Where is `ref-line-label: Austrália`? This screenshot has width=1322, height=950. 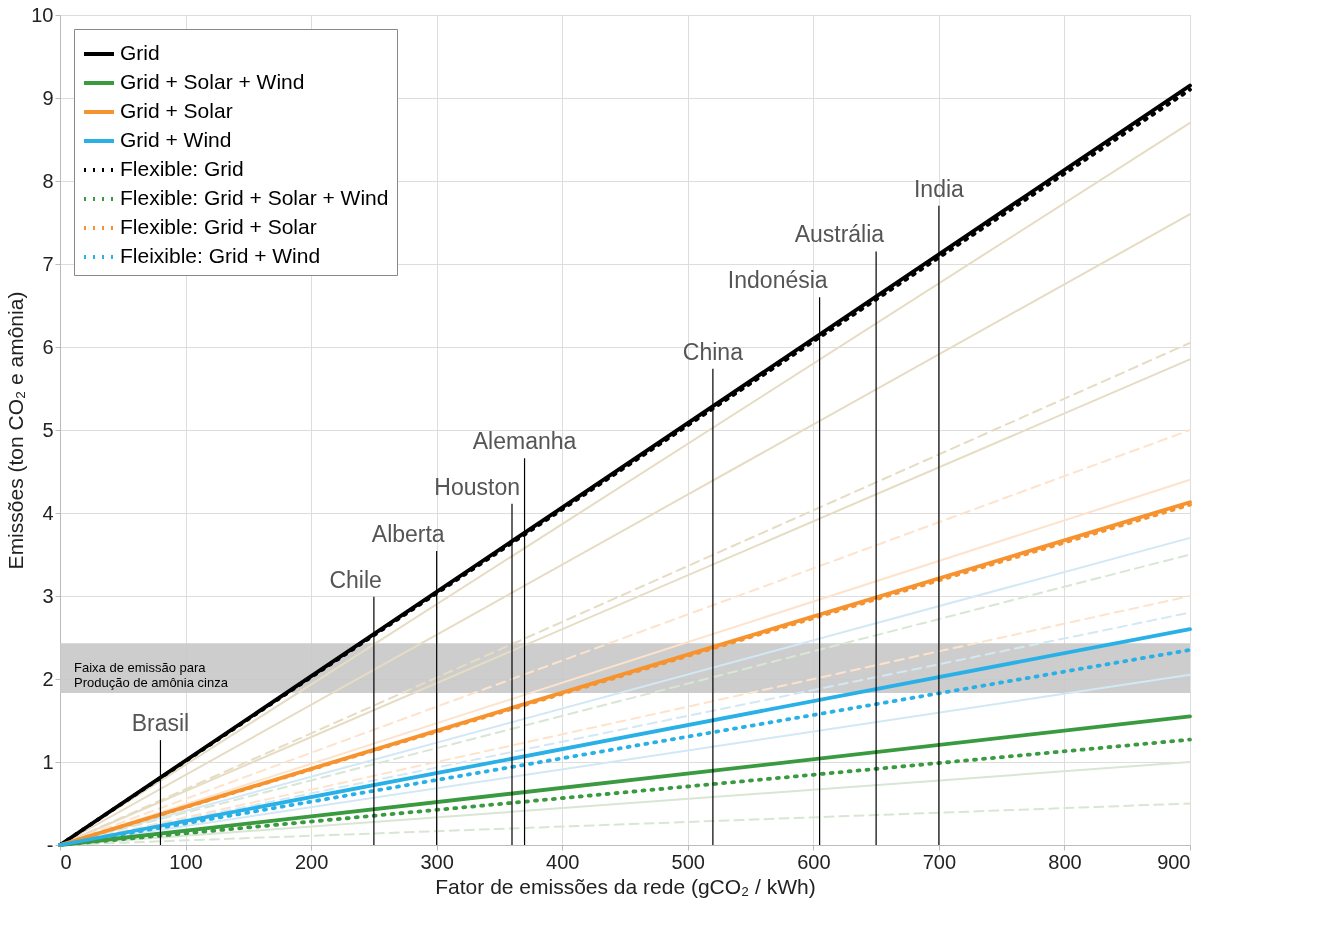
ref-line-label: Austrália is located at coordinates (839, 234).